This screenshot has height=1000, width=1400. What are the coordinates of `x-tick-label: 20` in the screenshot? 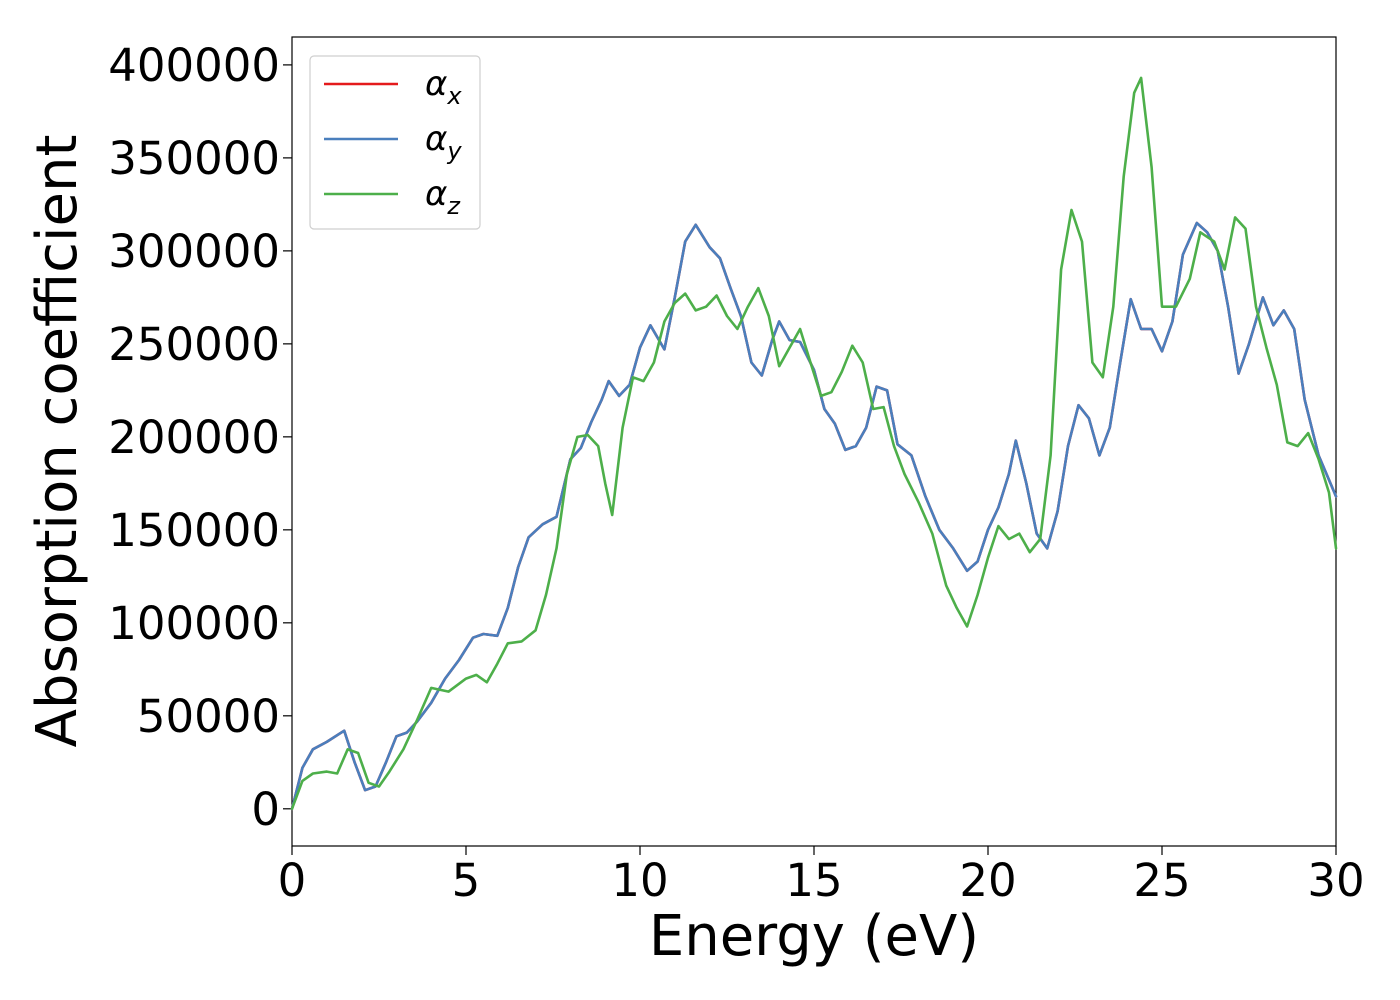 It's located at (987, 880).